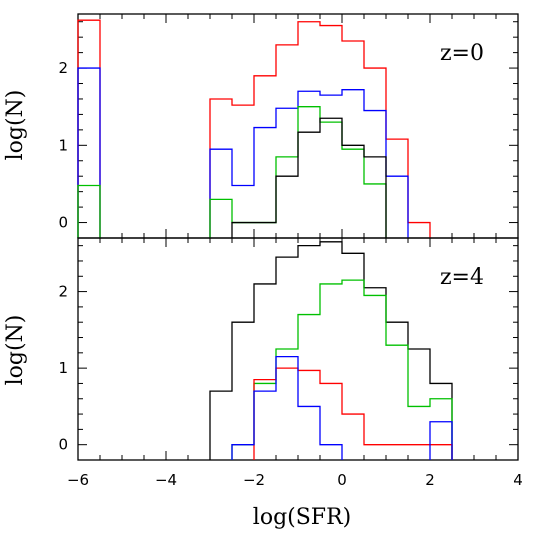  I want to click on x-tick-label: 2, so click(430, 480).